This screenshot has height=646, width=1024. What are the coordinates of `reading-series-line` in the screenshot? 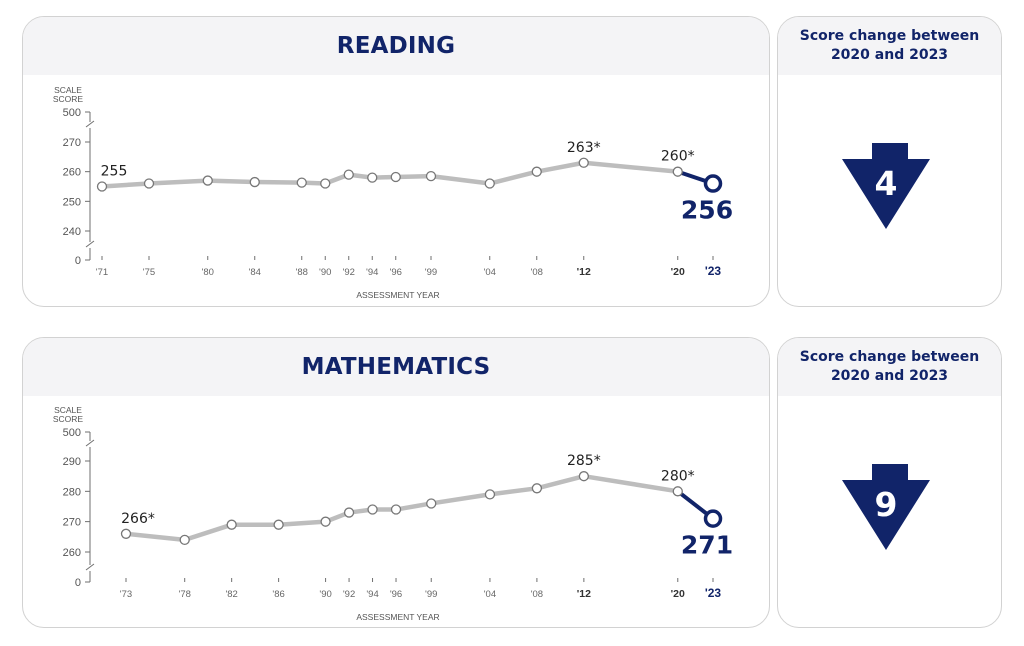 It's located at (389, 174).